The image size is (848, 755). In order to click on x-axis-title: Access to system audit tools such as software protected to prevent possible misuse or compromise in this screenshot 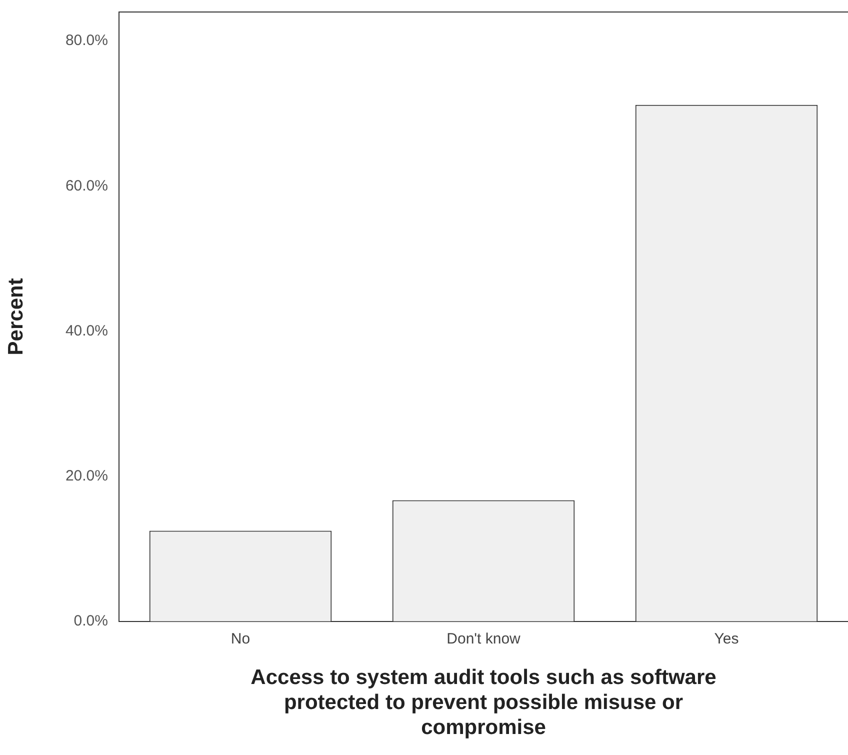, I will do `click(483, 703)`.